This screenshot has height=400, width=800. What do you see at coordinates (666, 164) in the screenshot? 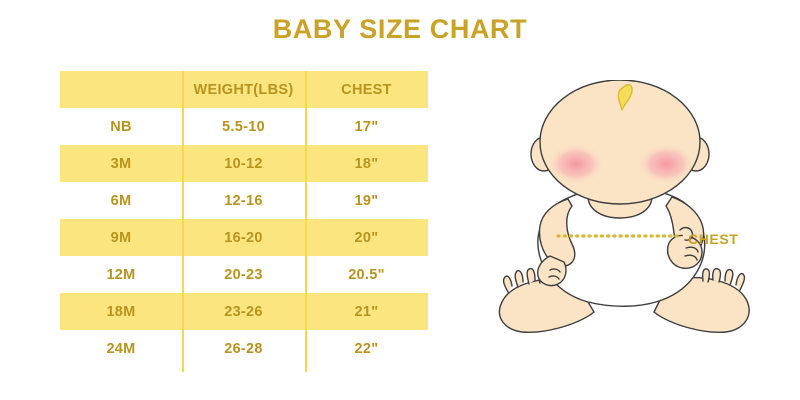
I see `baby-right-cheek` at bounding box center [666, 164].